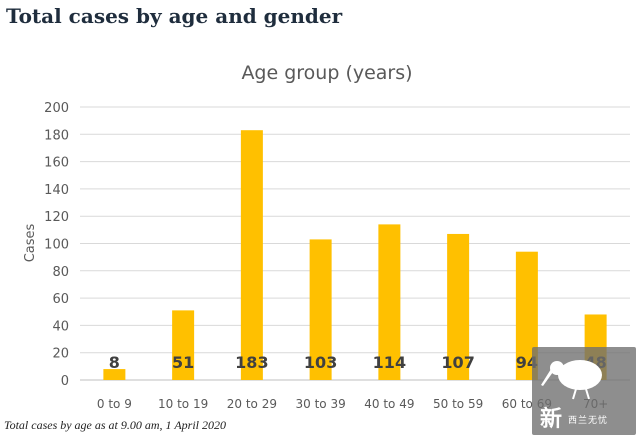 This screenshot has height=439, width=640. Describe the element at coordinates (183, 404) in the screenshot. I see `x-tick-label: 10 to 19` at that location.